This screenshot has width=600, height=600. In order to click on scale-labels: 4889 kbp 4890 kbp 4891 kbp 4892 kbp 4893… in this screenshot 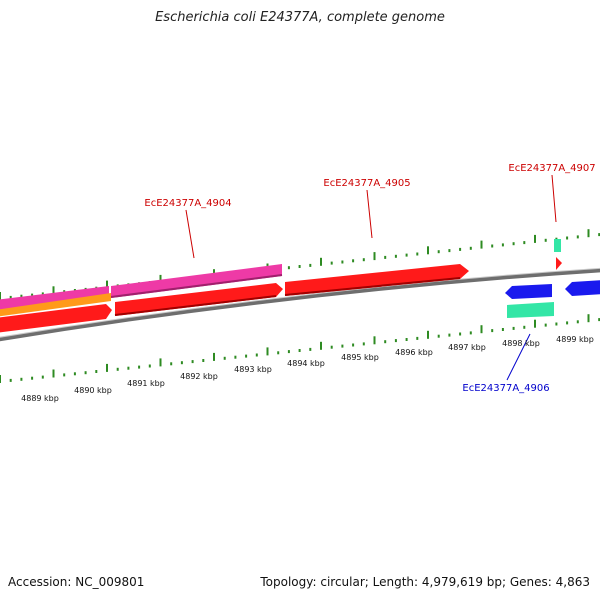, I will do `click(307, 369)`.